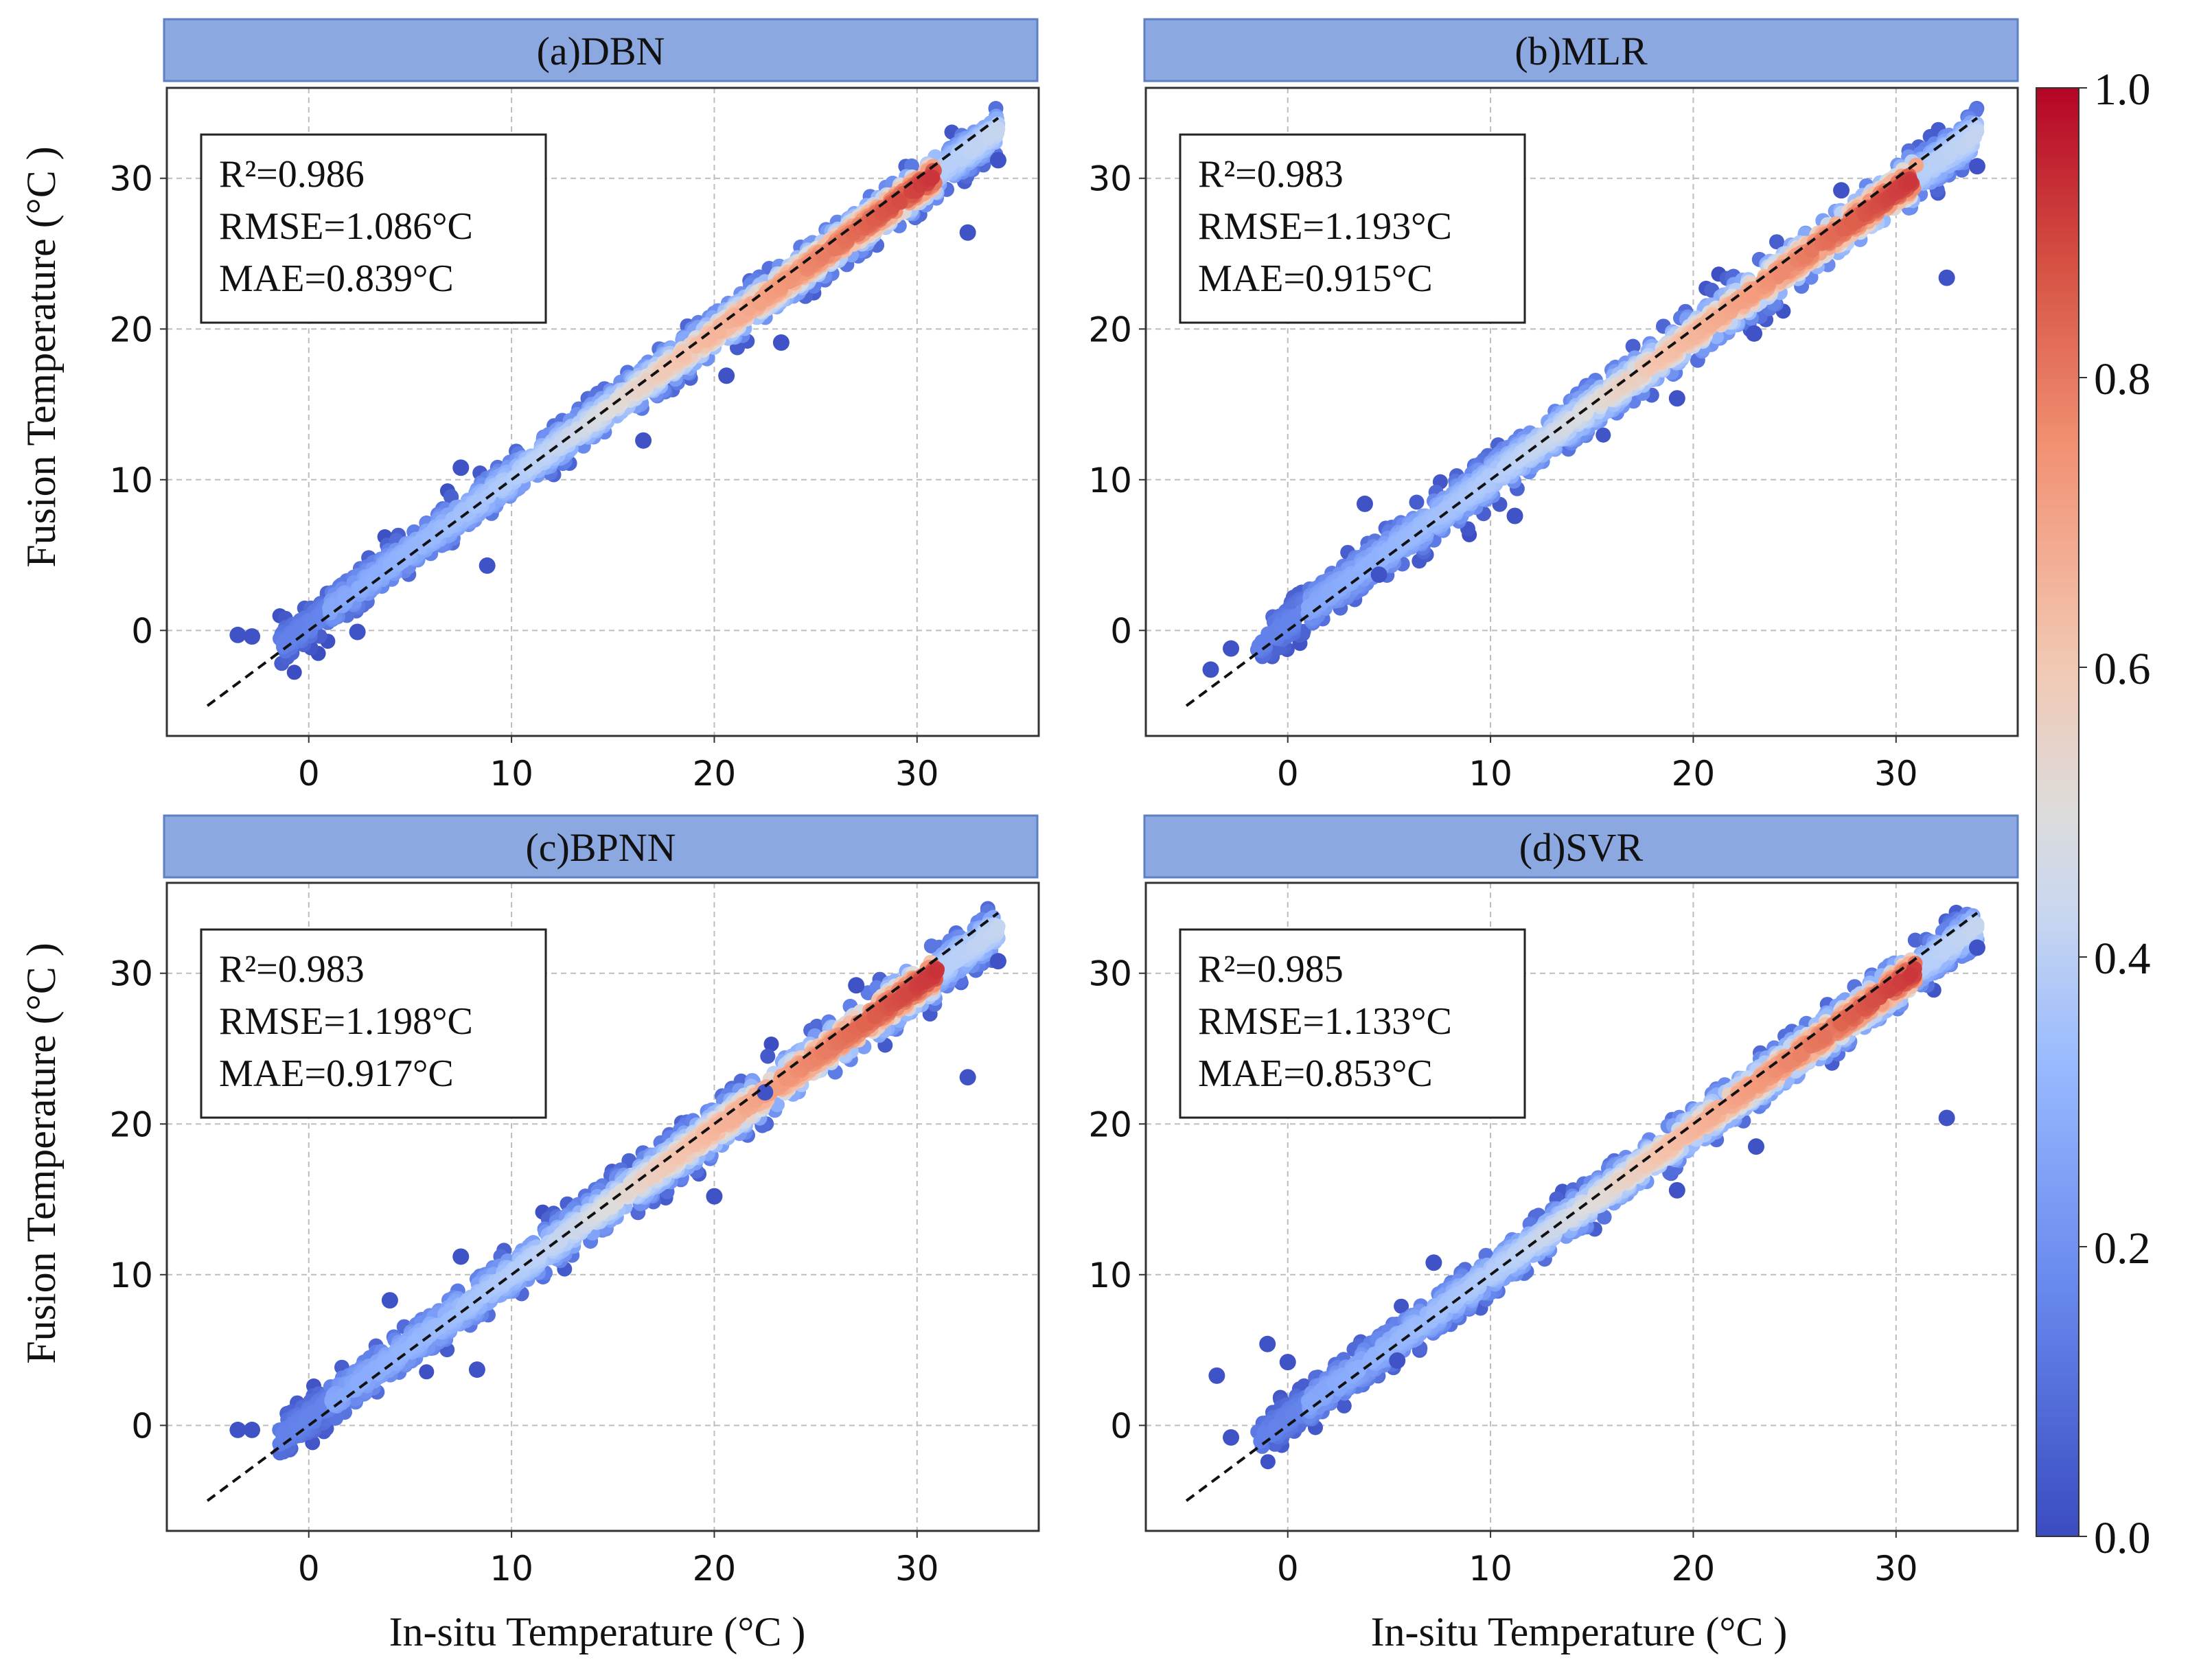  What do you see at coordinates (336, 1073) in the screenshot?
I see `mae-value: MAE=0.917°C` at bounding box center [336, 1073].